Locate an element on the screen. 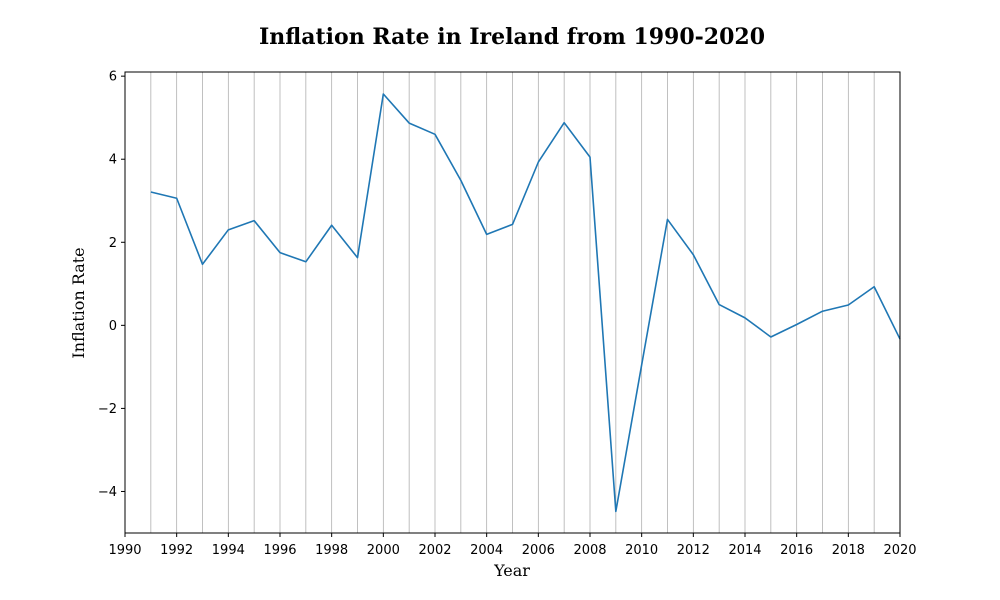 Image resolution: width=1000 pixels, height=600 pixels. x-tick-label: 2008 is located at coordinates (589, 550).